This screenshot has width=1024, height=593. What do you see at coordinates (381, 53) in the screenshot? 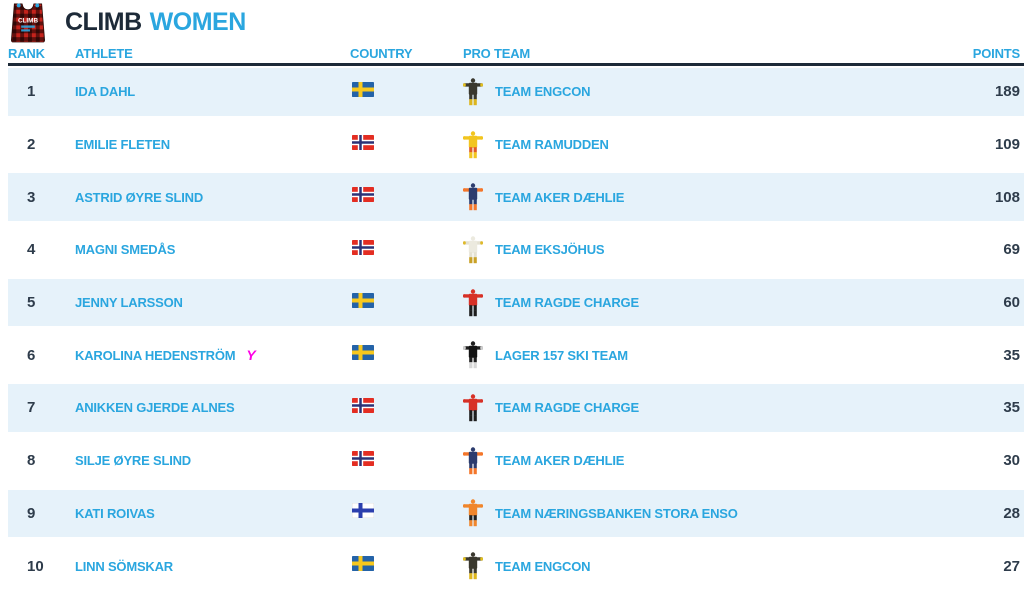
I see `column-header-country: COUNTRY` at bounding box center [381, 53].